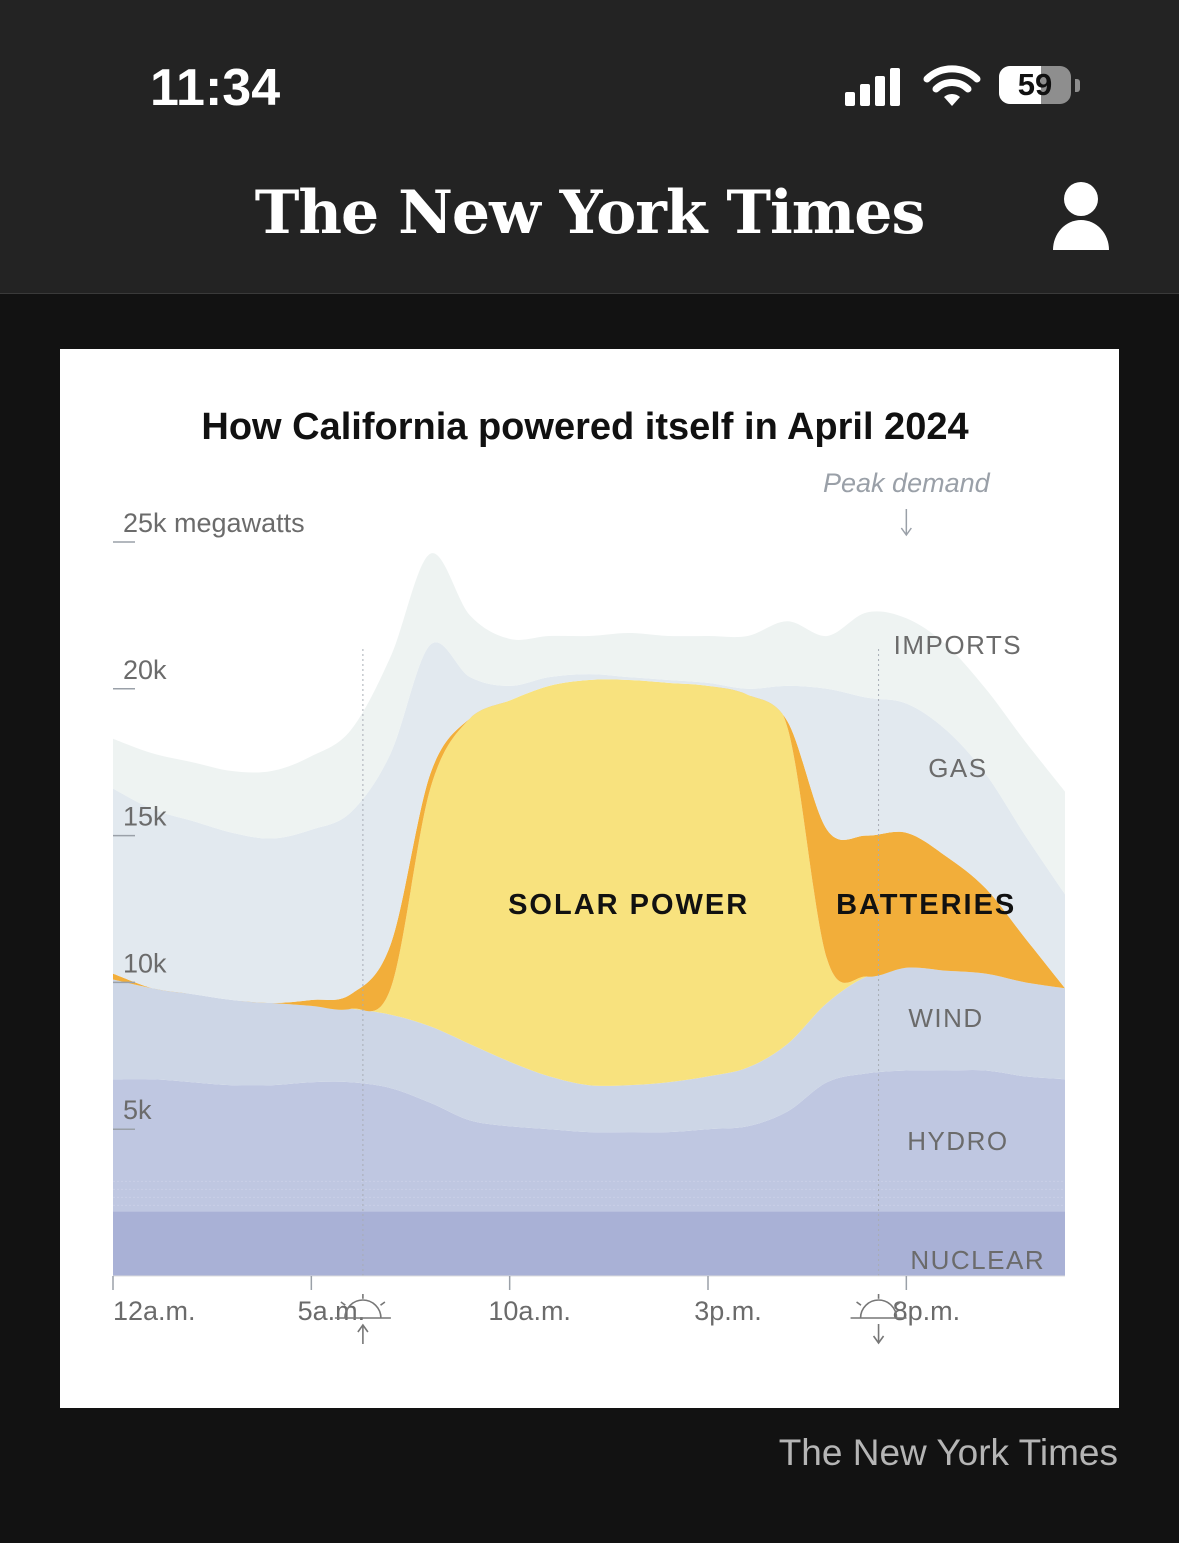 This screenshot has height=1543, width=1179. What do you see at coordinates (589, 213) in the screenshot?
I see `masthead-logo: The New York Times` at bounding box center [589, 213].